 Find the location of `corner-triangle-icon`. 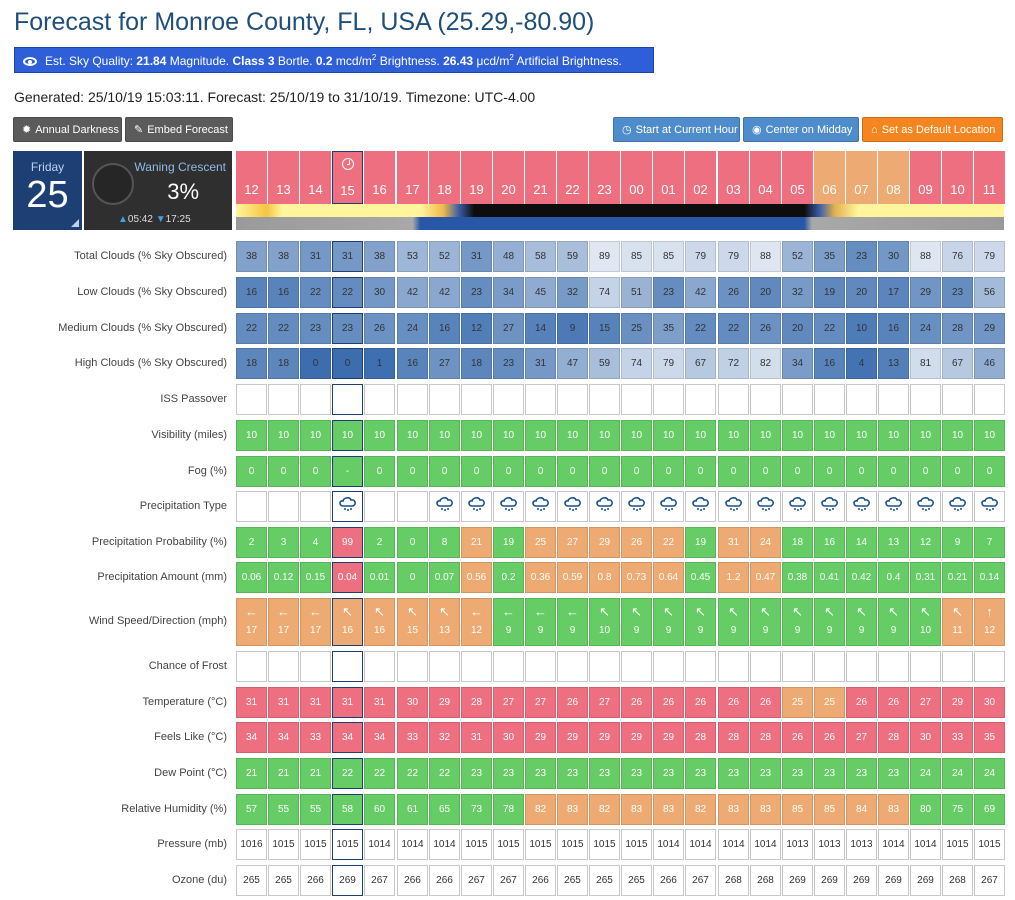

corner-triangle-icon is located at coordinates (75, 223).